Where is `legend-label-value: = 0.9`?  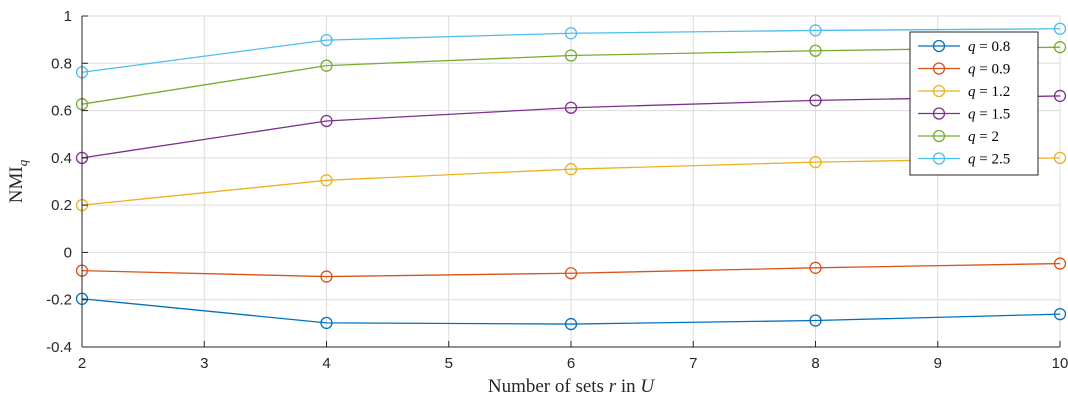 legend-label-value: = 0.9 is located at coordinates (993, 70).